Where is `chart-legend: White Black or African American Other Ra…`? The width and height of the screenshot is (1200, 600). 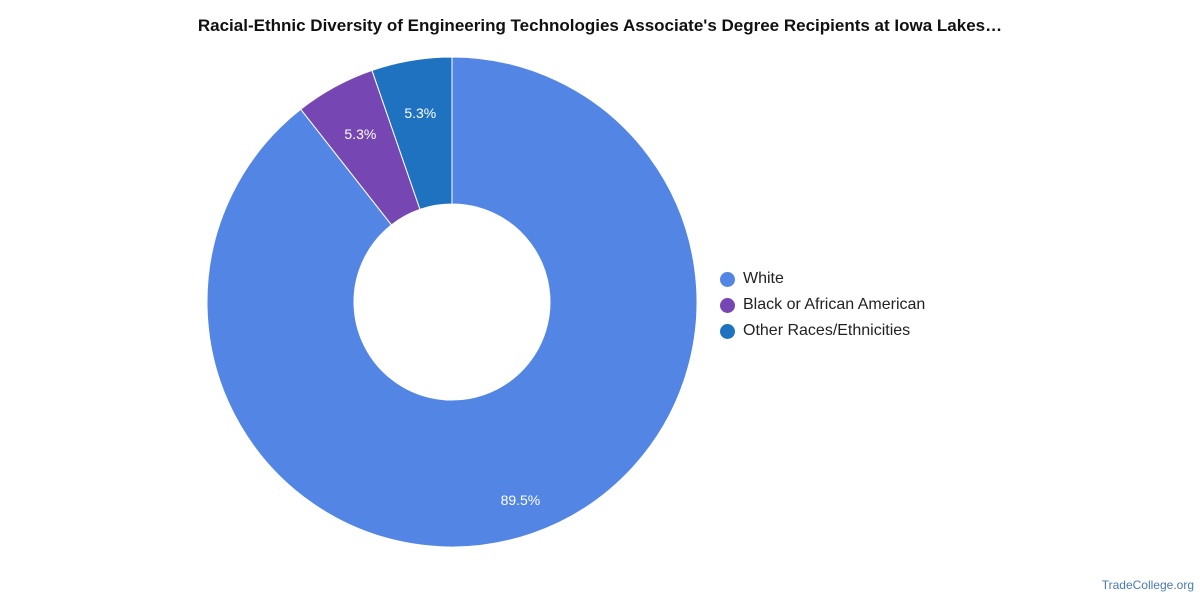 chart-legend: White Black or African American Other Ra… is located at coordinates (822, 305).